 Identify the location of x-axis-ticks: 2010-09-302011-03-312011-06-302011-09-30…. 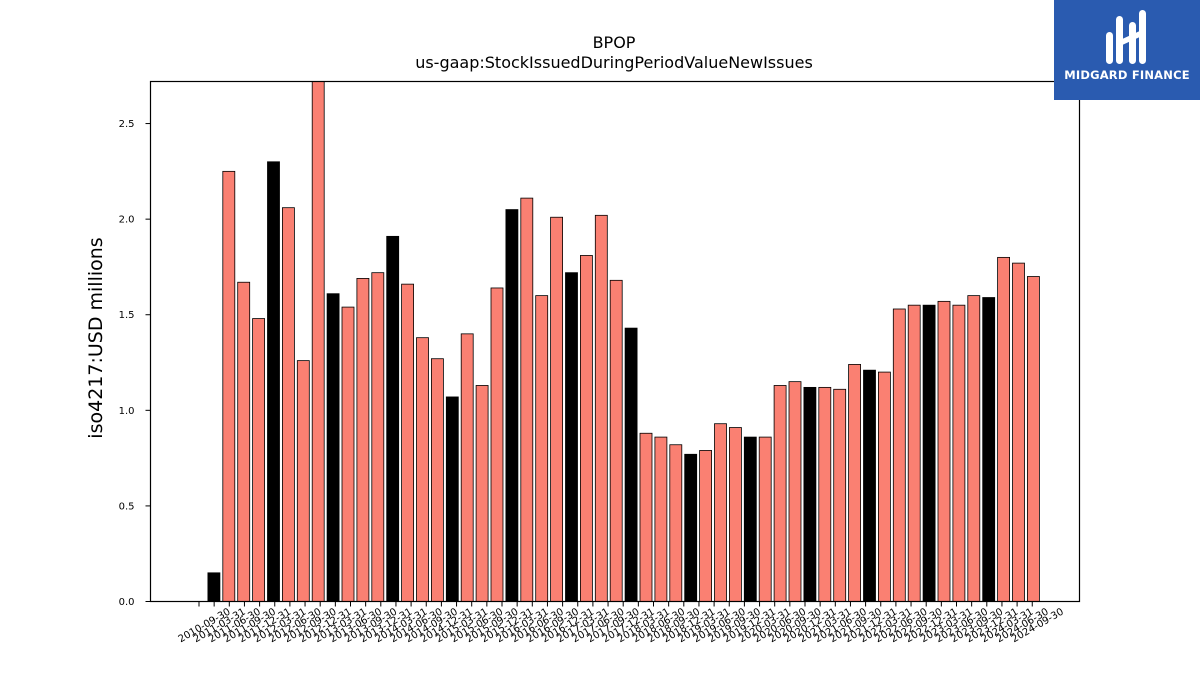
(621, 623).